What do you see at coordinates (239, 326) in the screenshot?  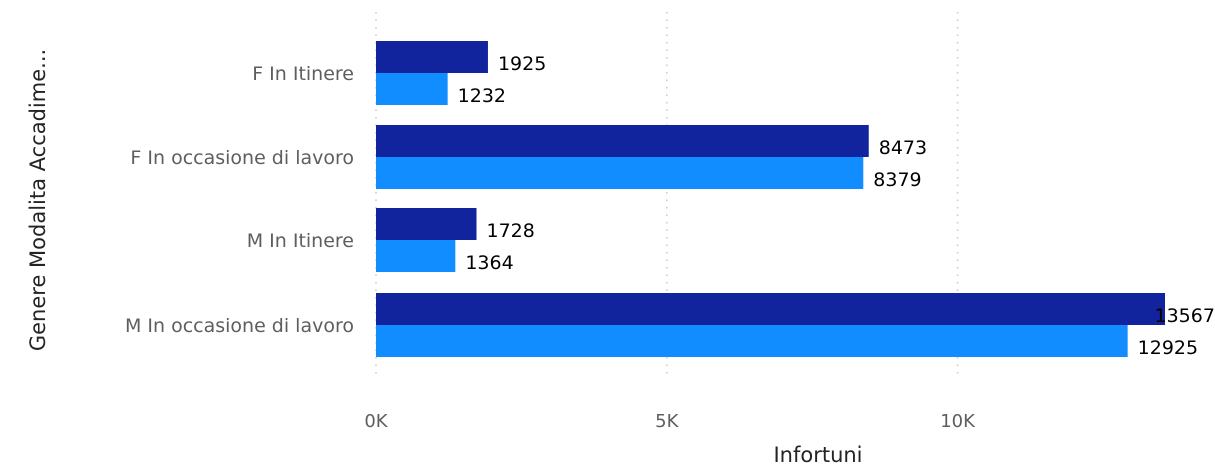 I see `category-label: M In occasione di lavoro` at bounding box center [239, 326].